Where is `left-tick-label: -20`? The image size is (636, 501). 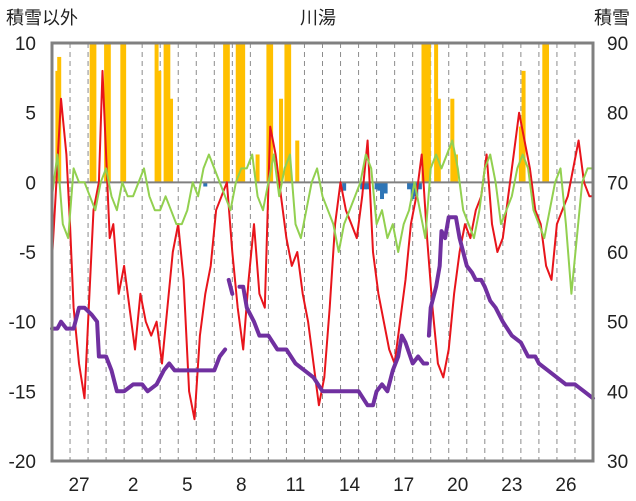 left-tick-label: -20 is located at coordinates (22, 462).